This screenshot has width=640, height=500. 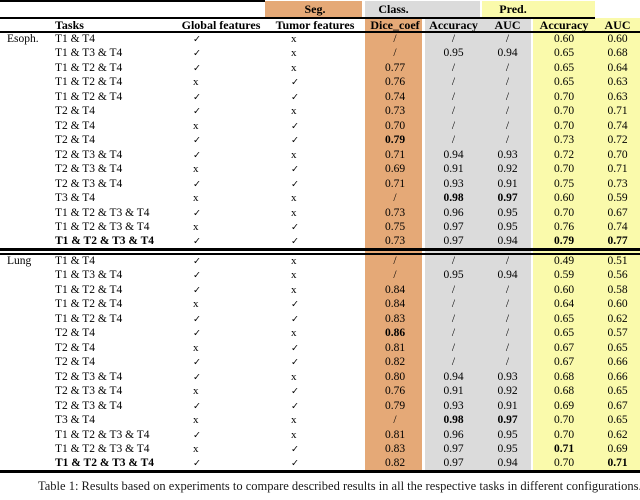 What do you see at coordinates (395, 406) in the screenshot?
I see `dice-coef-cell: 0.79` at bounding box center [395, 406].